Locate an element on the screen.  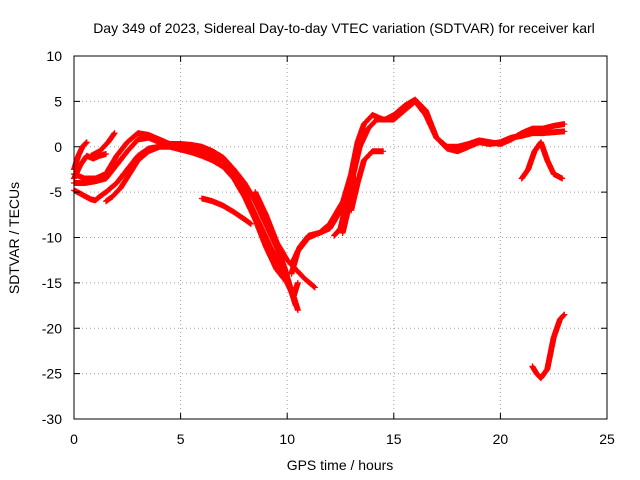
x-tick-label: 25 is located at coordinates (607, 439).